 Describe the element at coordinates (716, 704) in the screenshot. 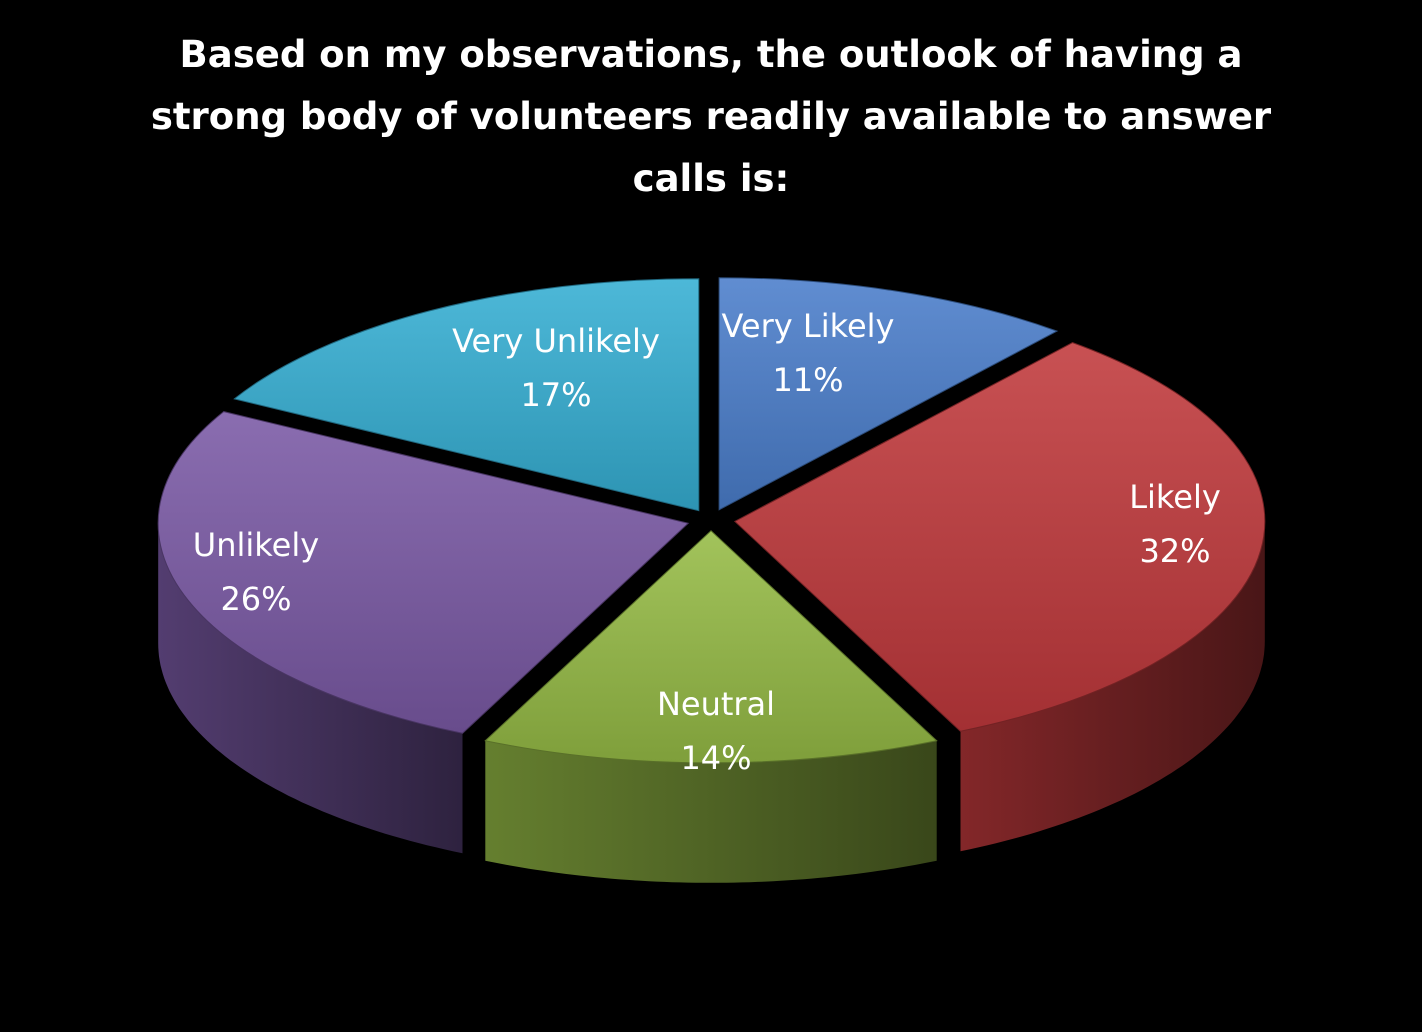

I see `slice-label-neutral: Neutral` at that location.